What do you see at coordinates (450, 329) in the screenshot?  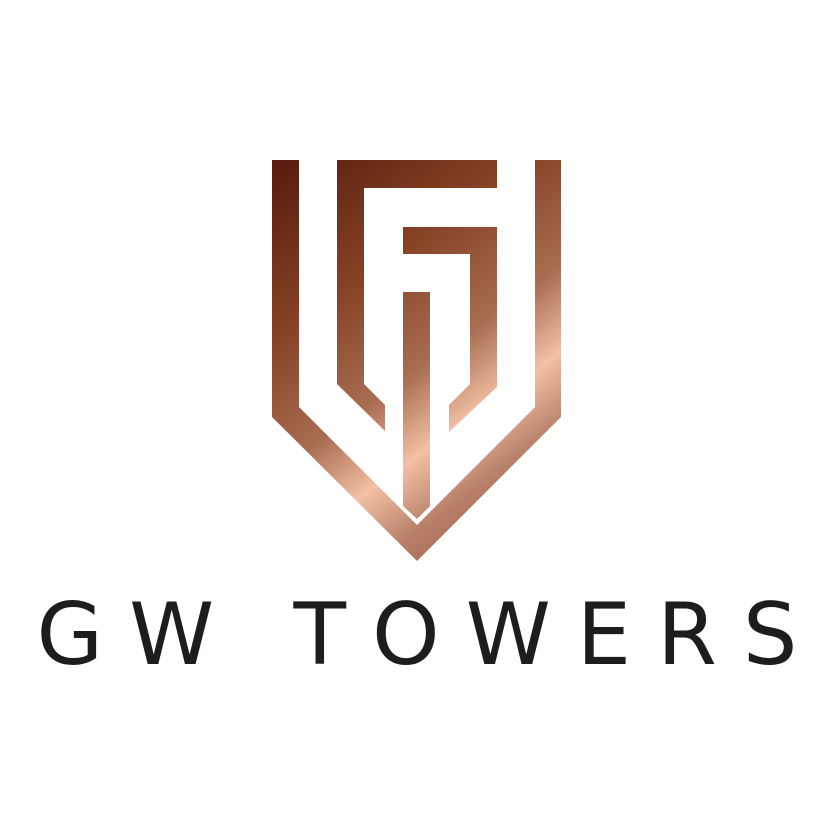 I see `inner-g-hook` at bounding box center [450, 329].